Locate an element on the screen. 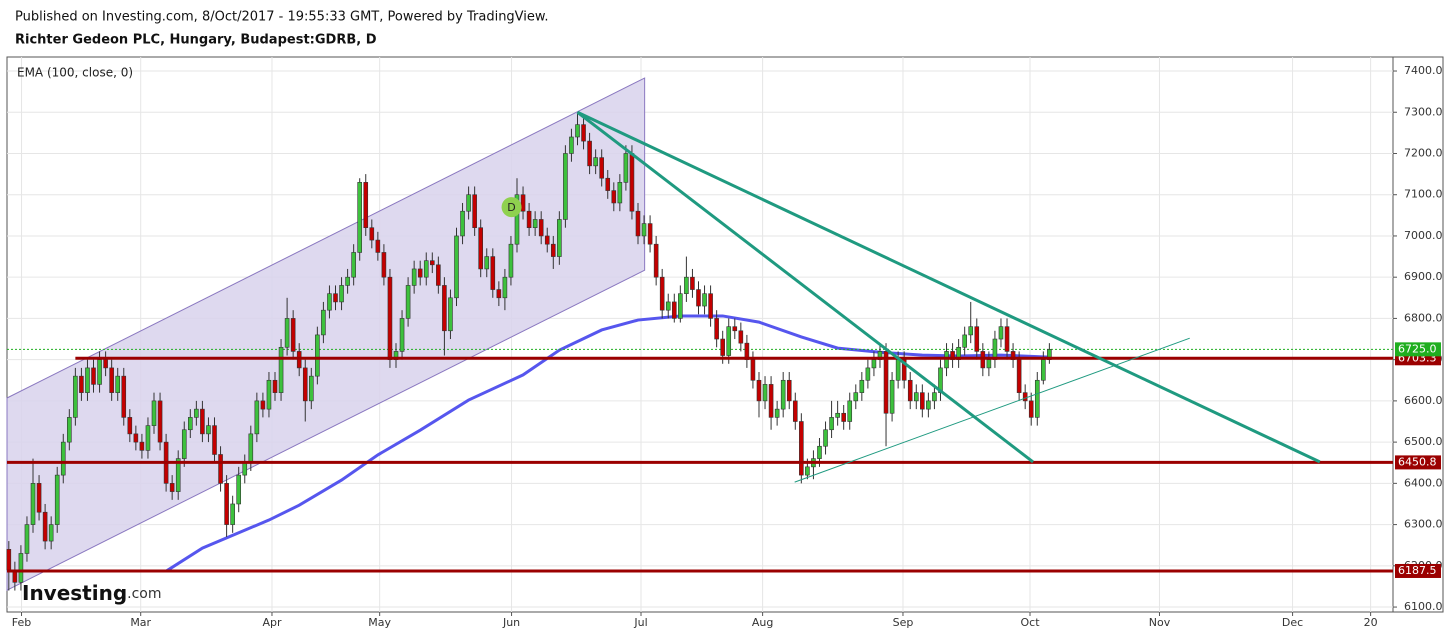 The height and width of the screenshot is (639, 1450). level-label-box is located at coordinates (1418, 570).